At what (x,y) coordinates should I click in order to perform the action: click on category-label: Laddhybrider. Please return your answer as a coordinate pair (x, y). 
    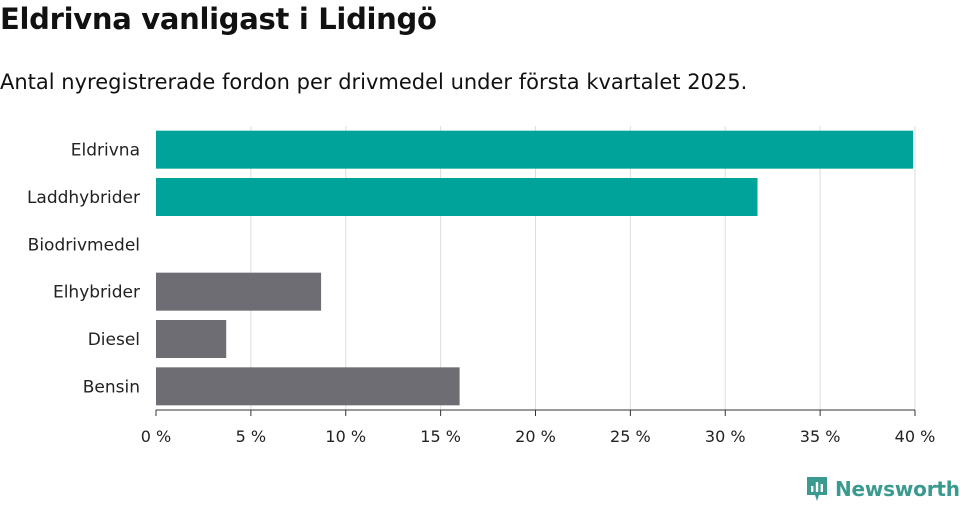
    Looking at the image, I should click on (83, 198).